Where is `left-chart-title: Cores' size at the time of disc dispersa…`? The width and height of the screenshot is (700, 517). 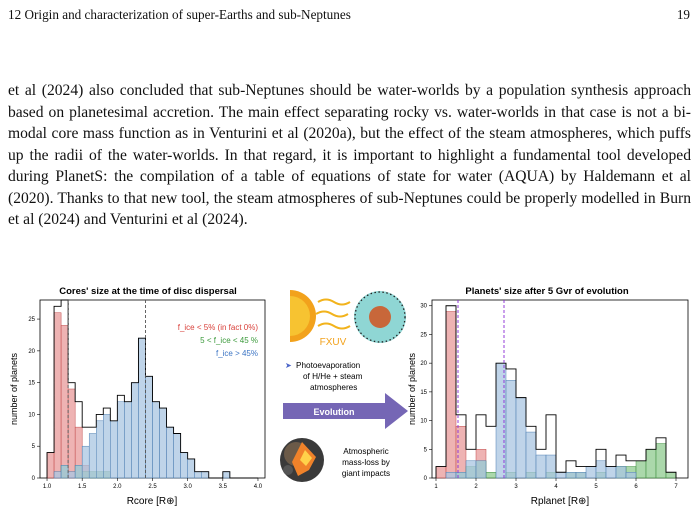 left-chart-title: Cores' size at the time of disc dispersa… is located at coordinates (148, 291).